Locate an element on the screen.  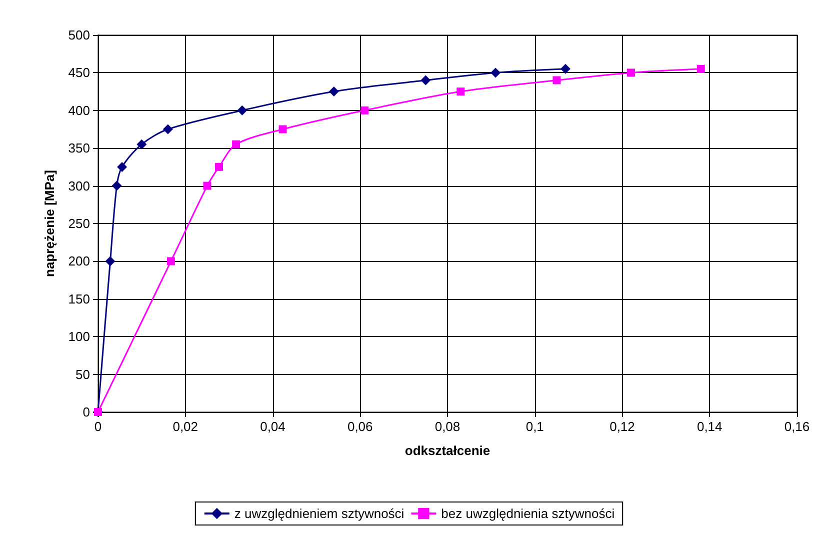
y-axis-title: naprężenie [MPa] is located at coordinates (49, 223).